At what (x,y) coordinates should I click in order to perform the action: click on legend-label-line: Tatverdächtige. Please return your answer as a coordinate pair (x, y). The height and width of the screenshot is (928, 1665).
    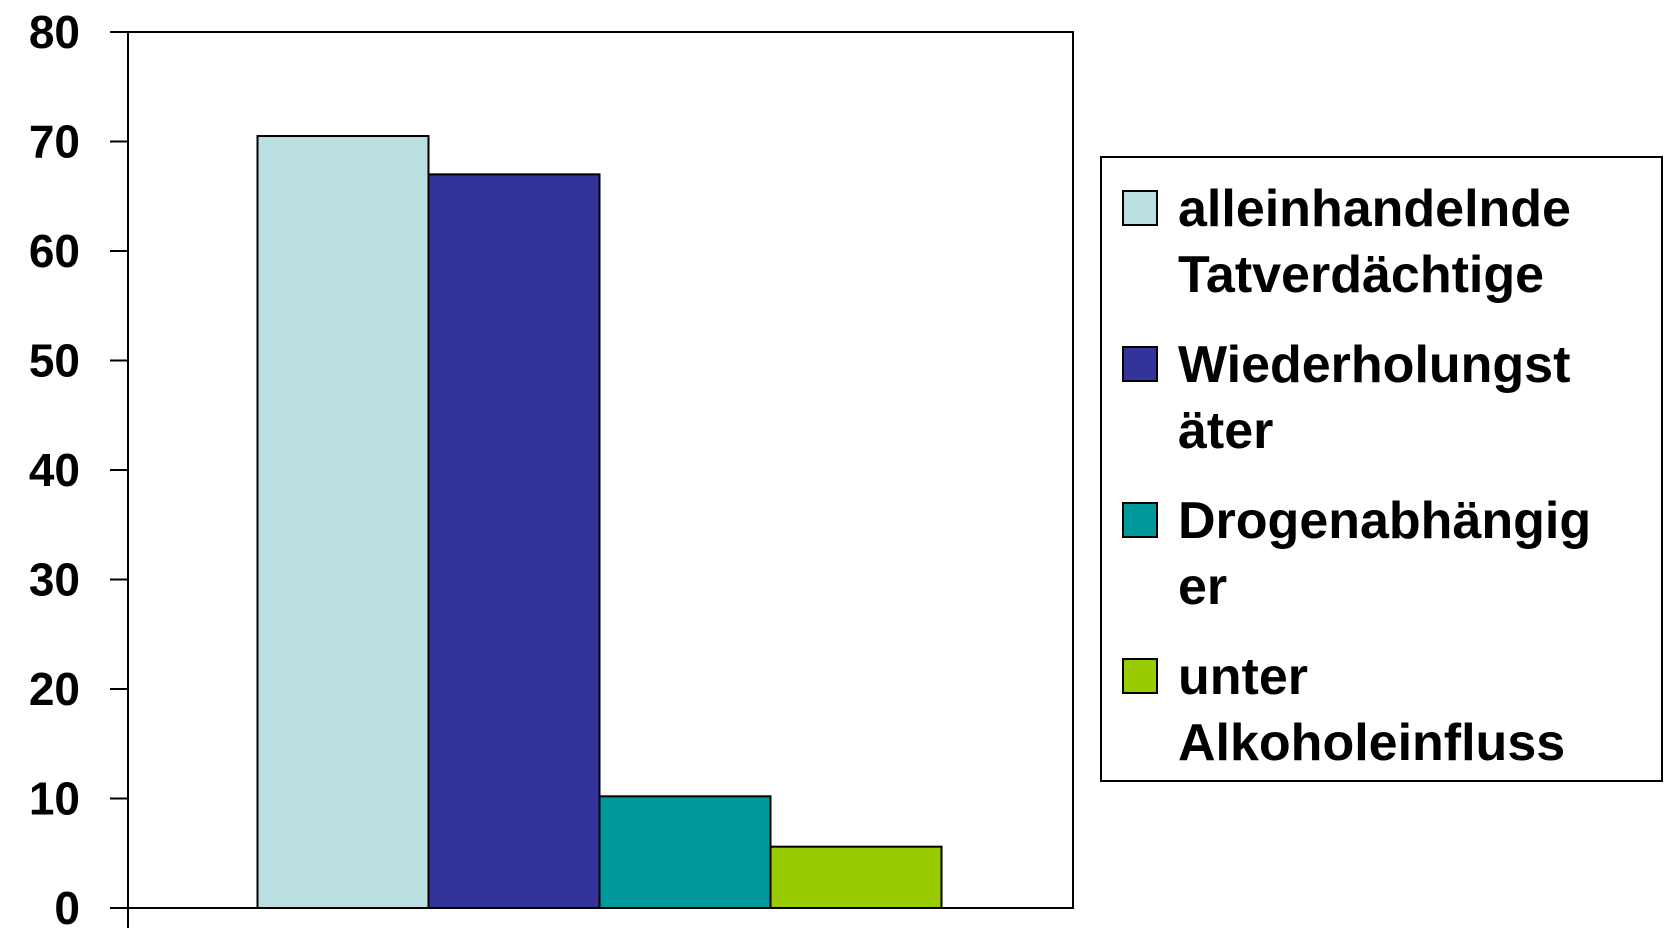
    Looking at the image, I should click on (1361, 275).